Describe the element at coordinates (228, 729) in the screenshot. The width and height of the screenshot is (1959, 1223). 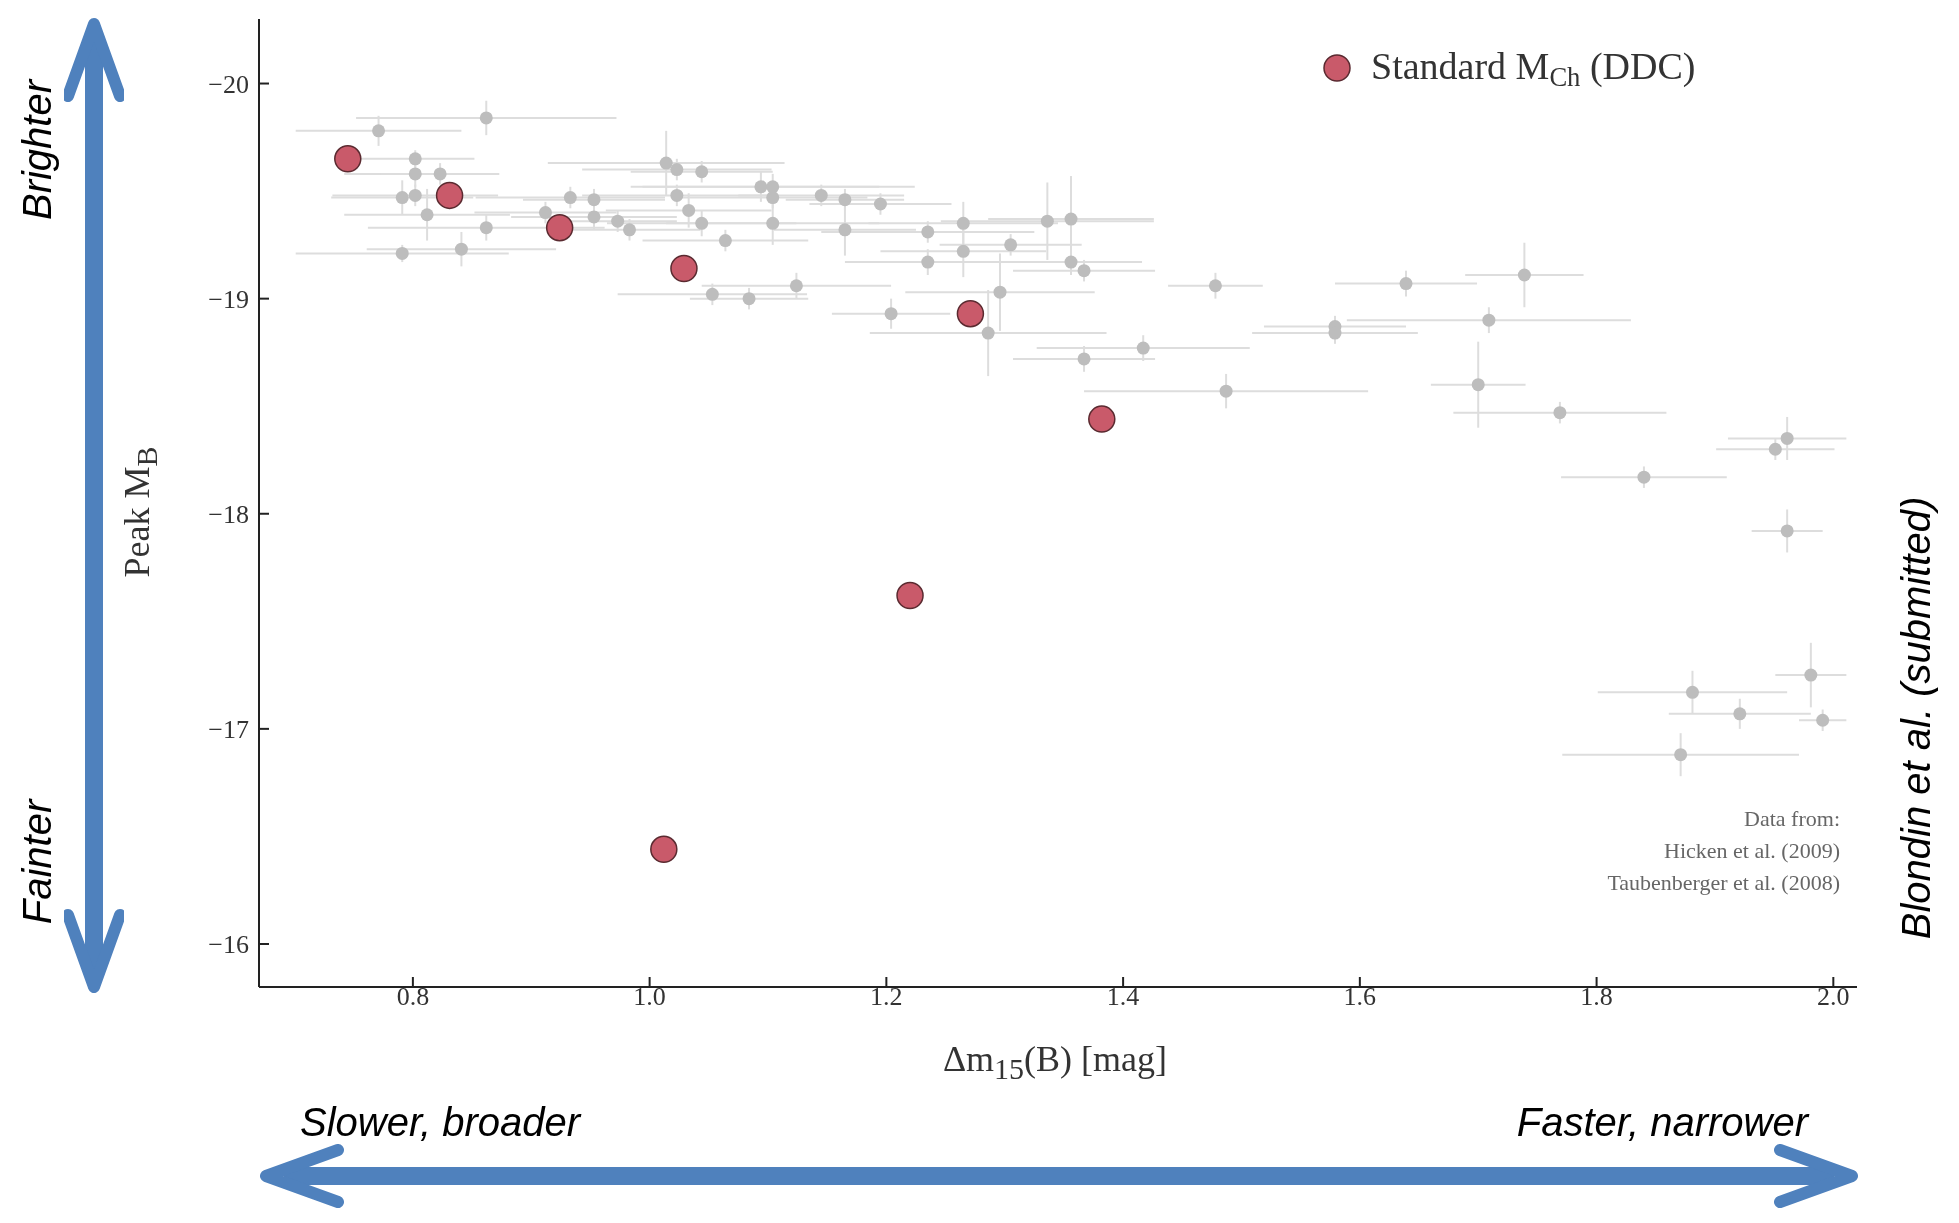
I see `y-tick-label: −17` at that location.